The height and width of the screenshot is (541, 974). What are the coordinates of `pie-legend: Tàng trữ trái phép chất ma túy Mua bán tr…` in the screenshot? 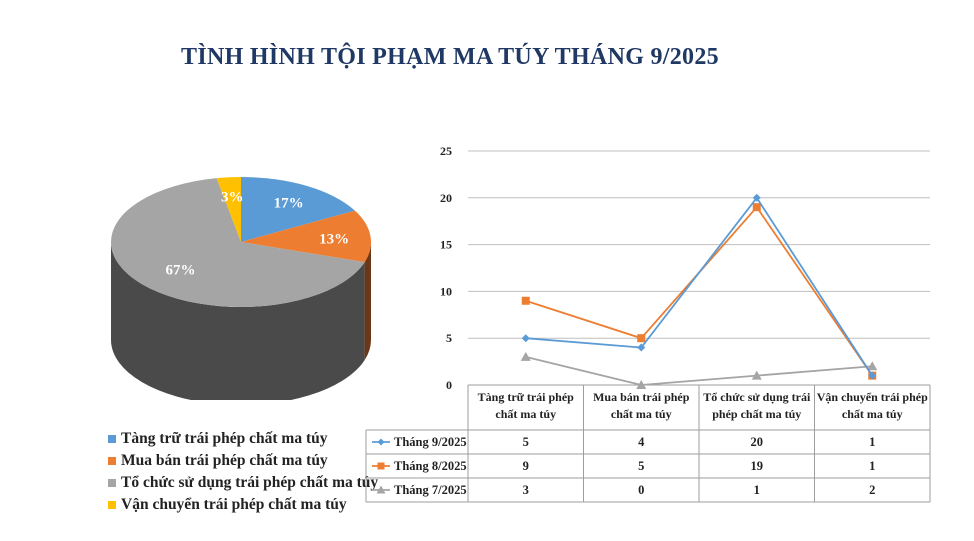 It's located at (243, 472).